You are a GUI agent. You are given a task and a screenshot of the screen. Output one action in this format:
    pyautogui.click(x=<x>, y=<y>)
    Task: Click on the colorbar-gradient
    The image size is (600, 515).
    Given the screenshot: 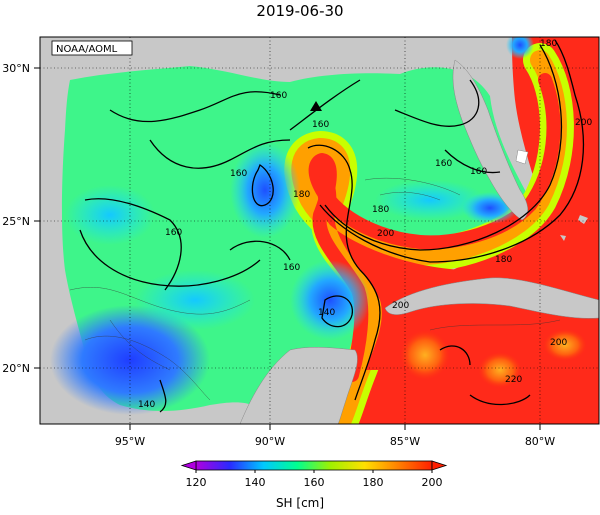 What is the action you would take?
    pyautogui.click(x=314, y=465)
    